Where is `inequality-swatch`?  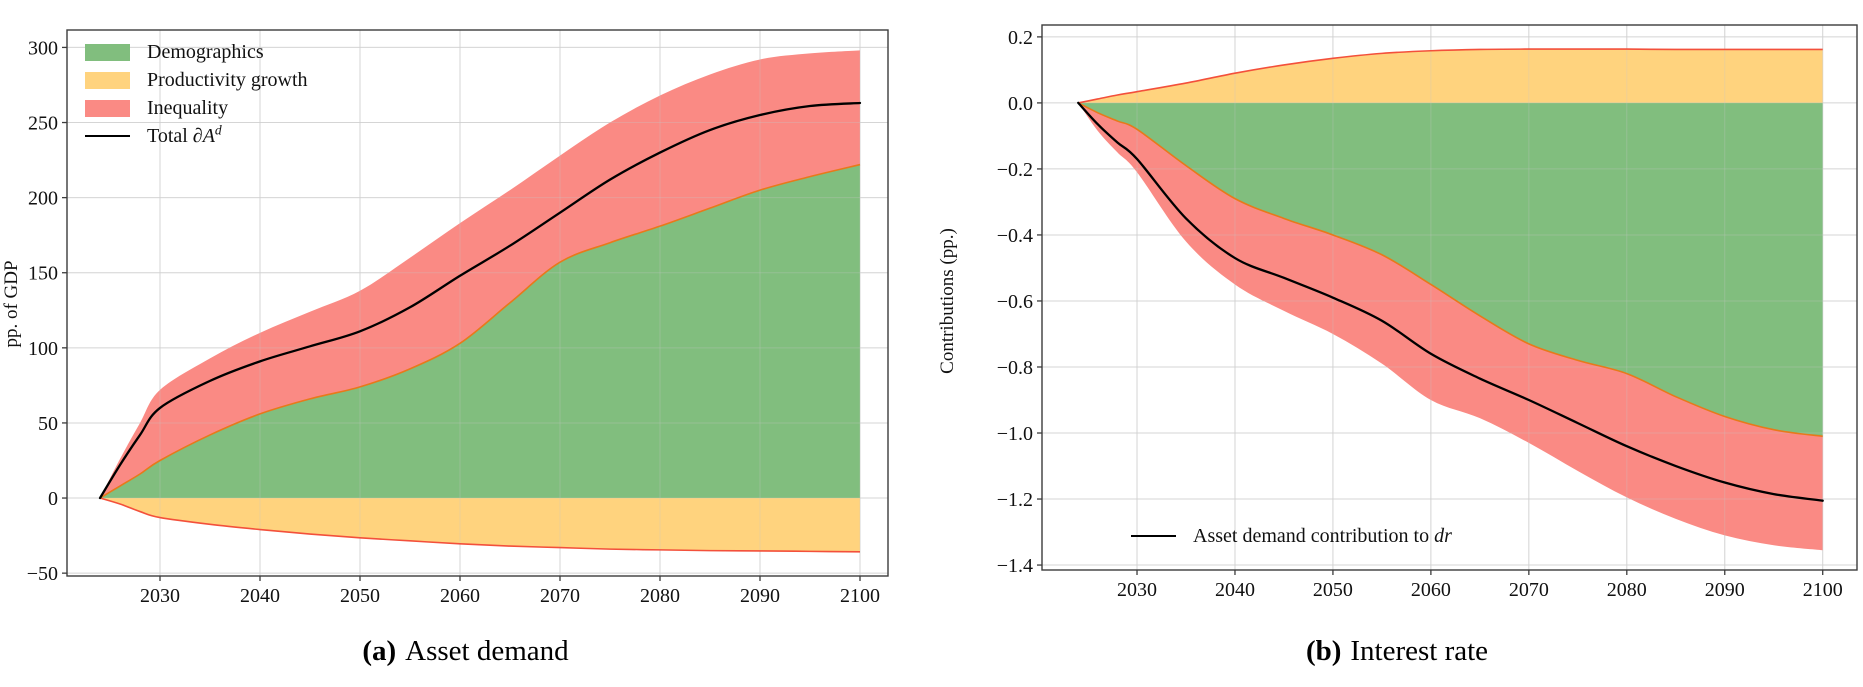
inequality-swatch is located at coordinates (107, 108).